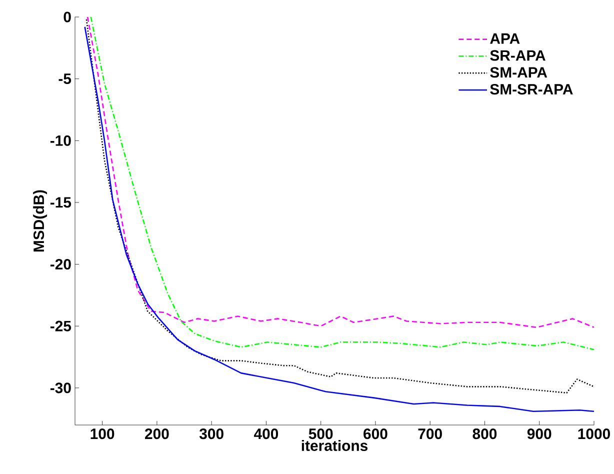  What do you see at coordinates (519, 72) in the screenshot?
I see `legend-label: SM-APA` at bounding box center [519, 72].